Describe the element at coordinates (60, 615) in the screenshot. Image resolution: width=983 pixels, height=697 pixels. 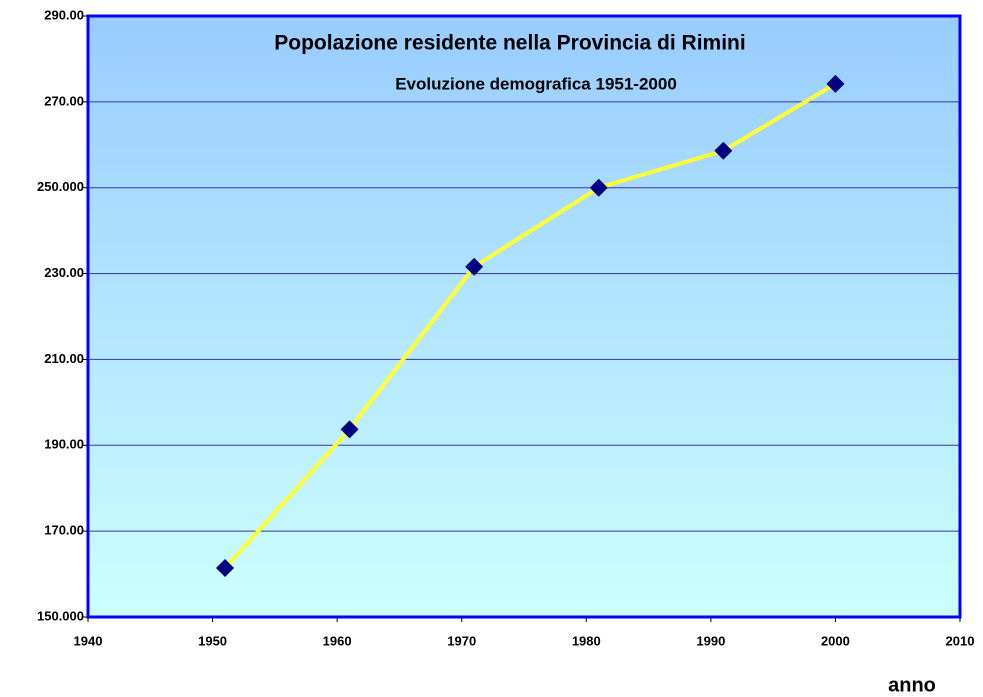
I see `y-tick-label: 150.000` at that location.